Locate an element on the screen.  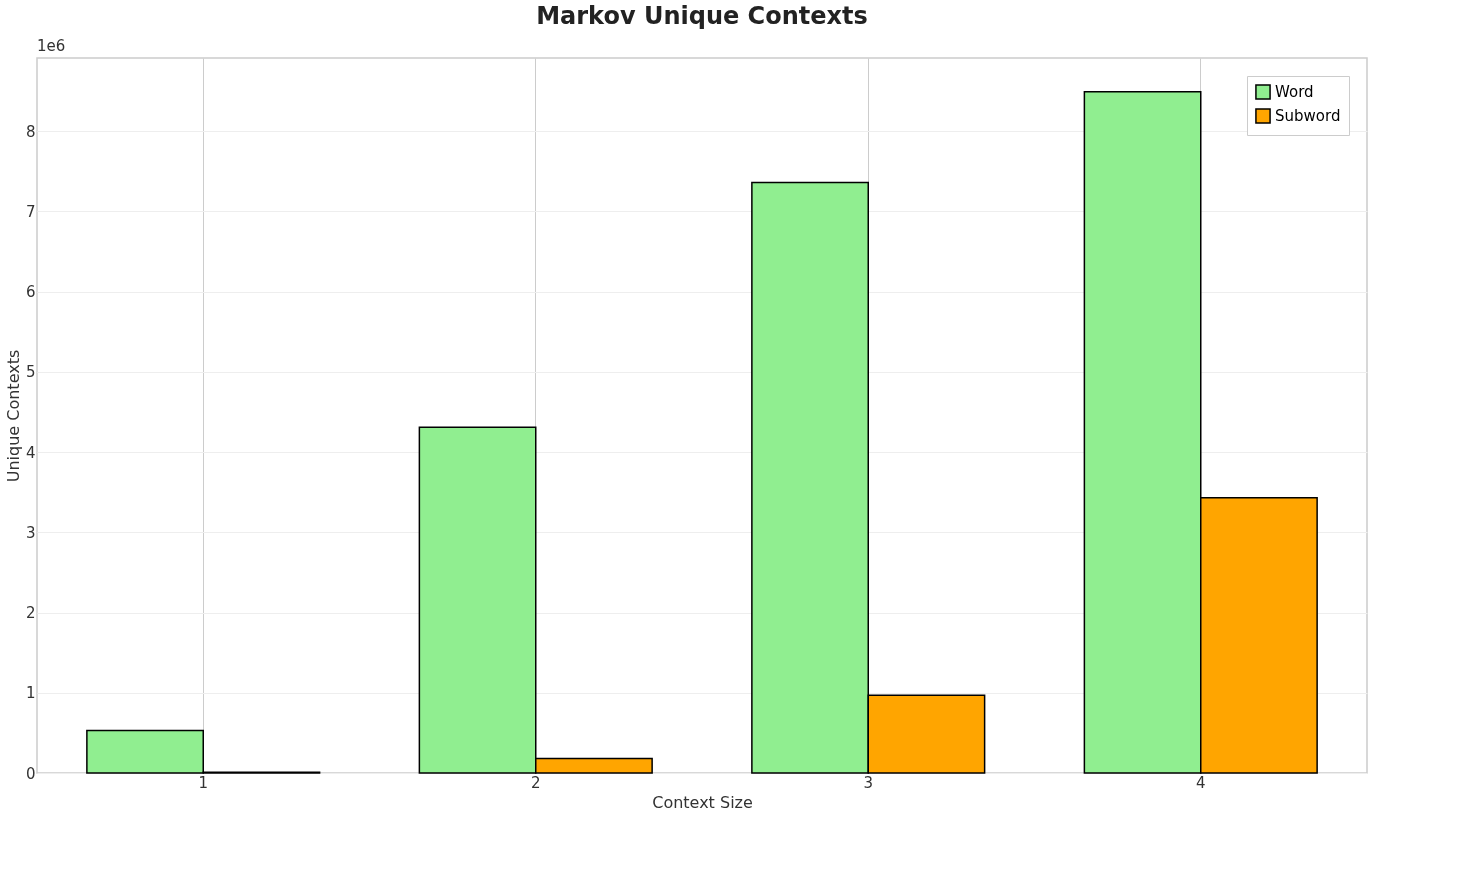
y-tick-label: 2 is located at coordinates (30, 613).